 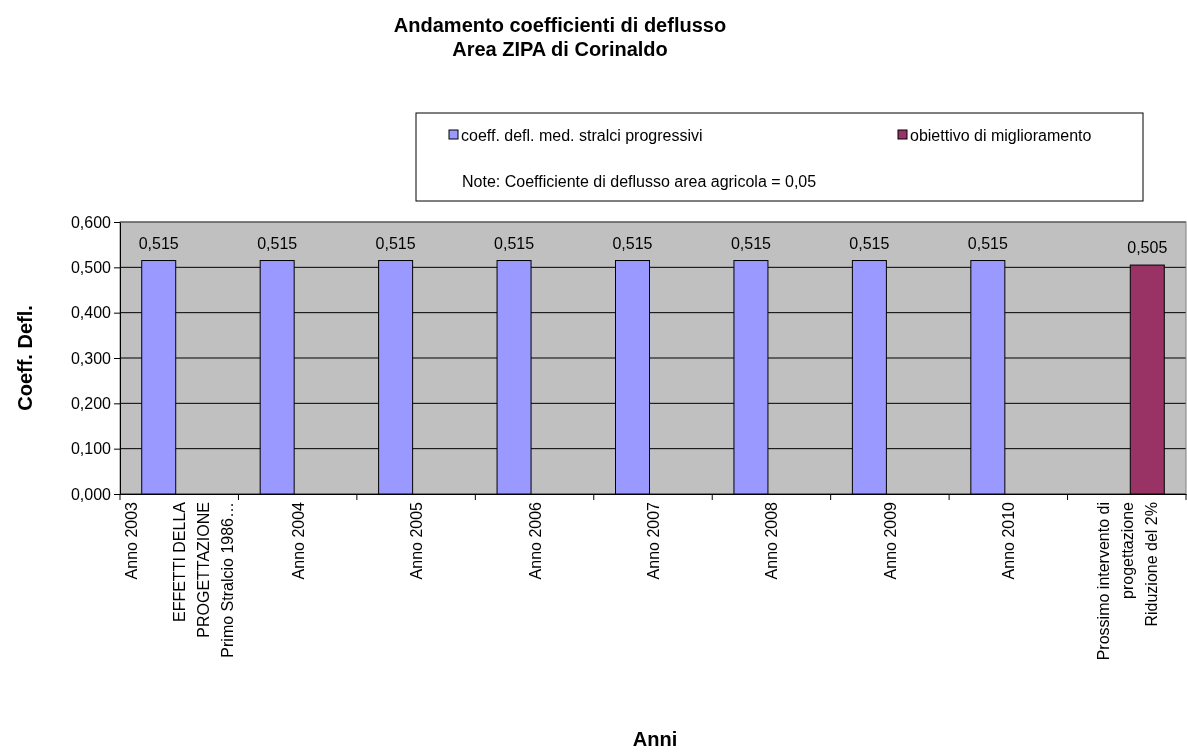 I want to click on text: Note: Coefficiente di deflusso area agricola = 0,05, so click(x=639, y=181).